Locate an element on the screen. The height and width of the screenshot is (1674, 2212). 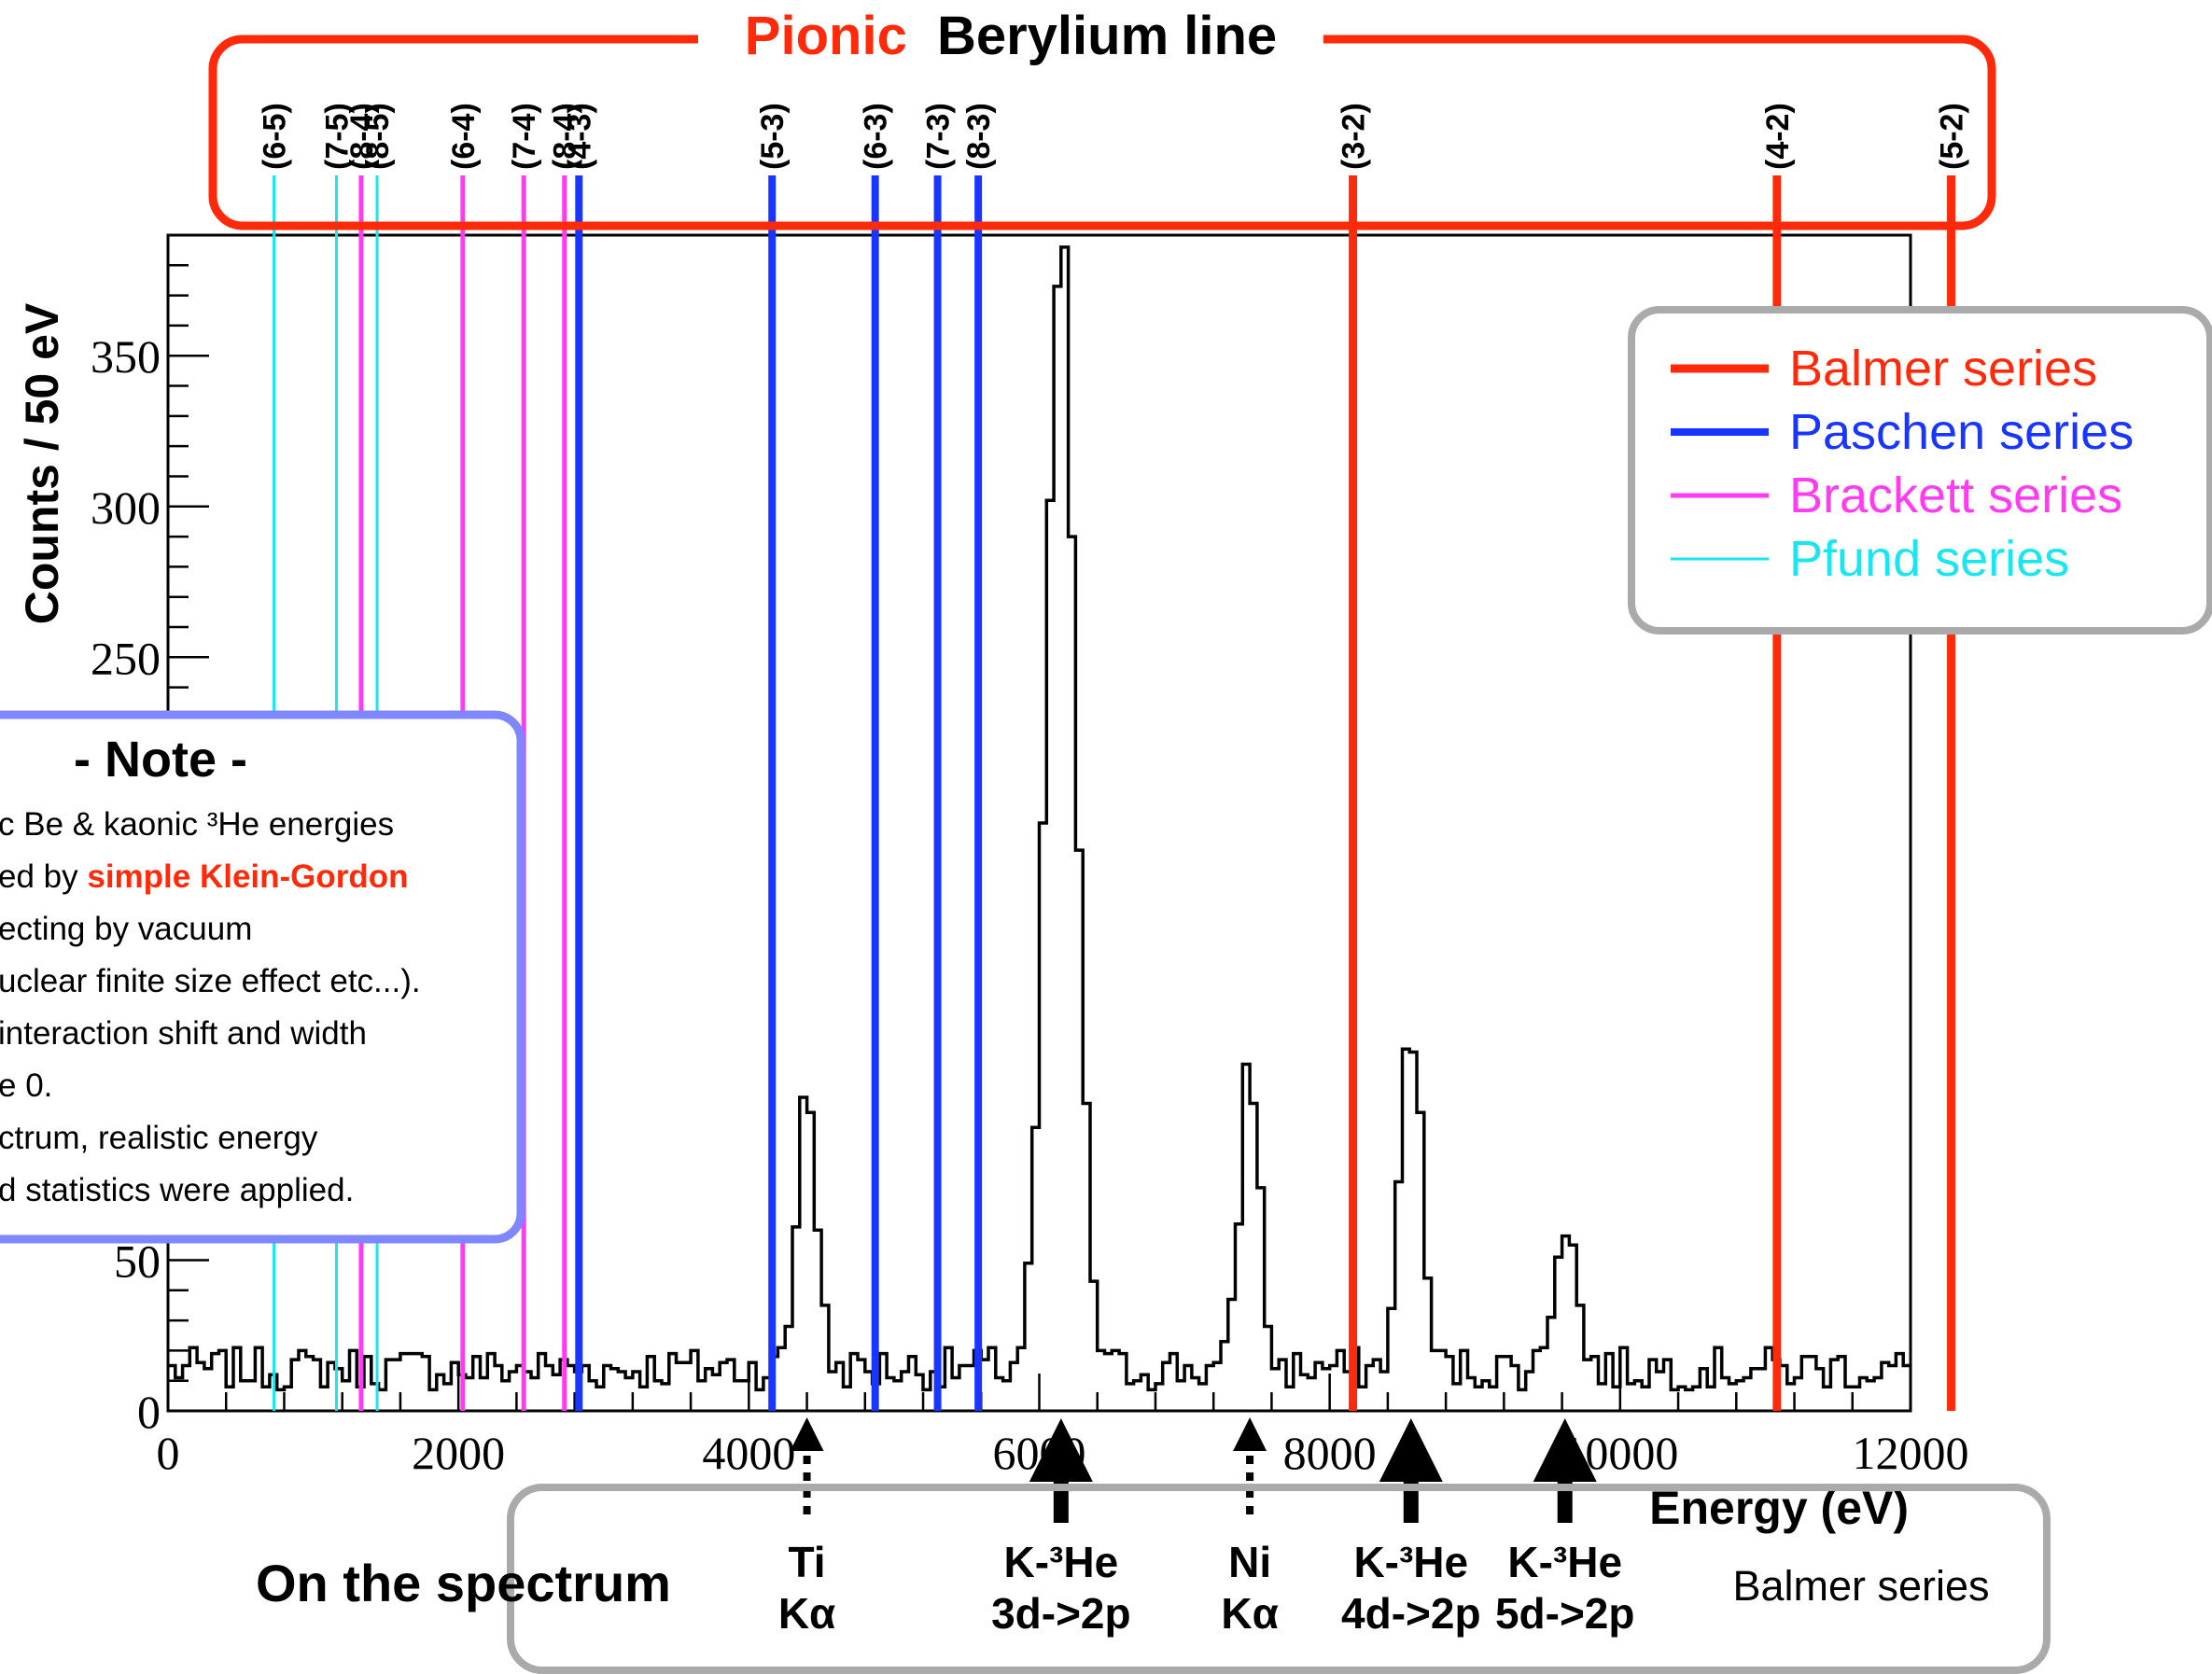
spectrum-item-line2: 3d->2p is located at coordinates (1061, 1613).